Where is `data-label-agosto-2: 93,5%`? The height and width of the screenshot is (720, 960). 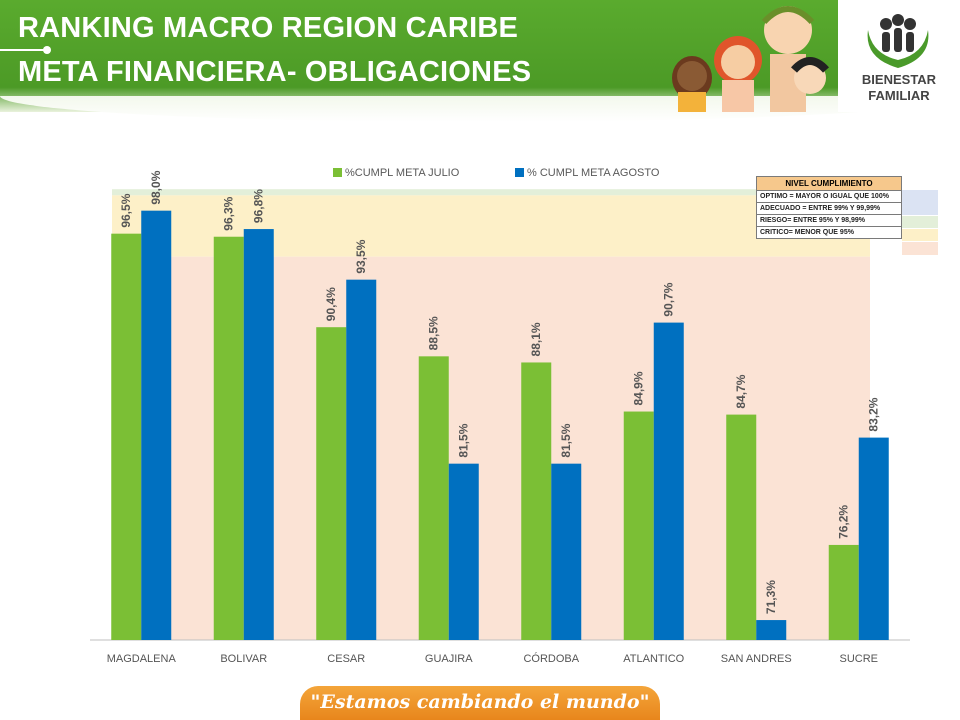 data-label-agosto-2: 93,5% is located at coordinates (361, 256).